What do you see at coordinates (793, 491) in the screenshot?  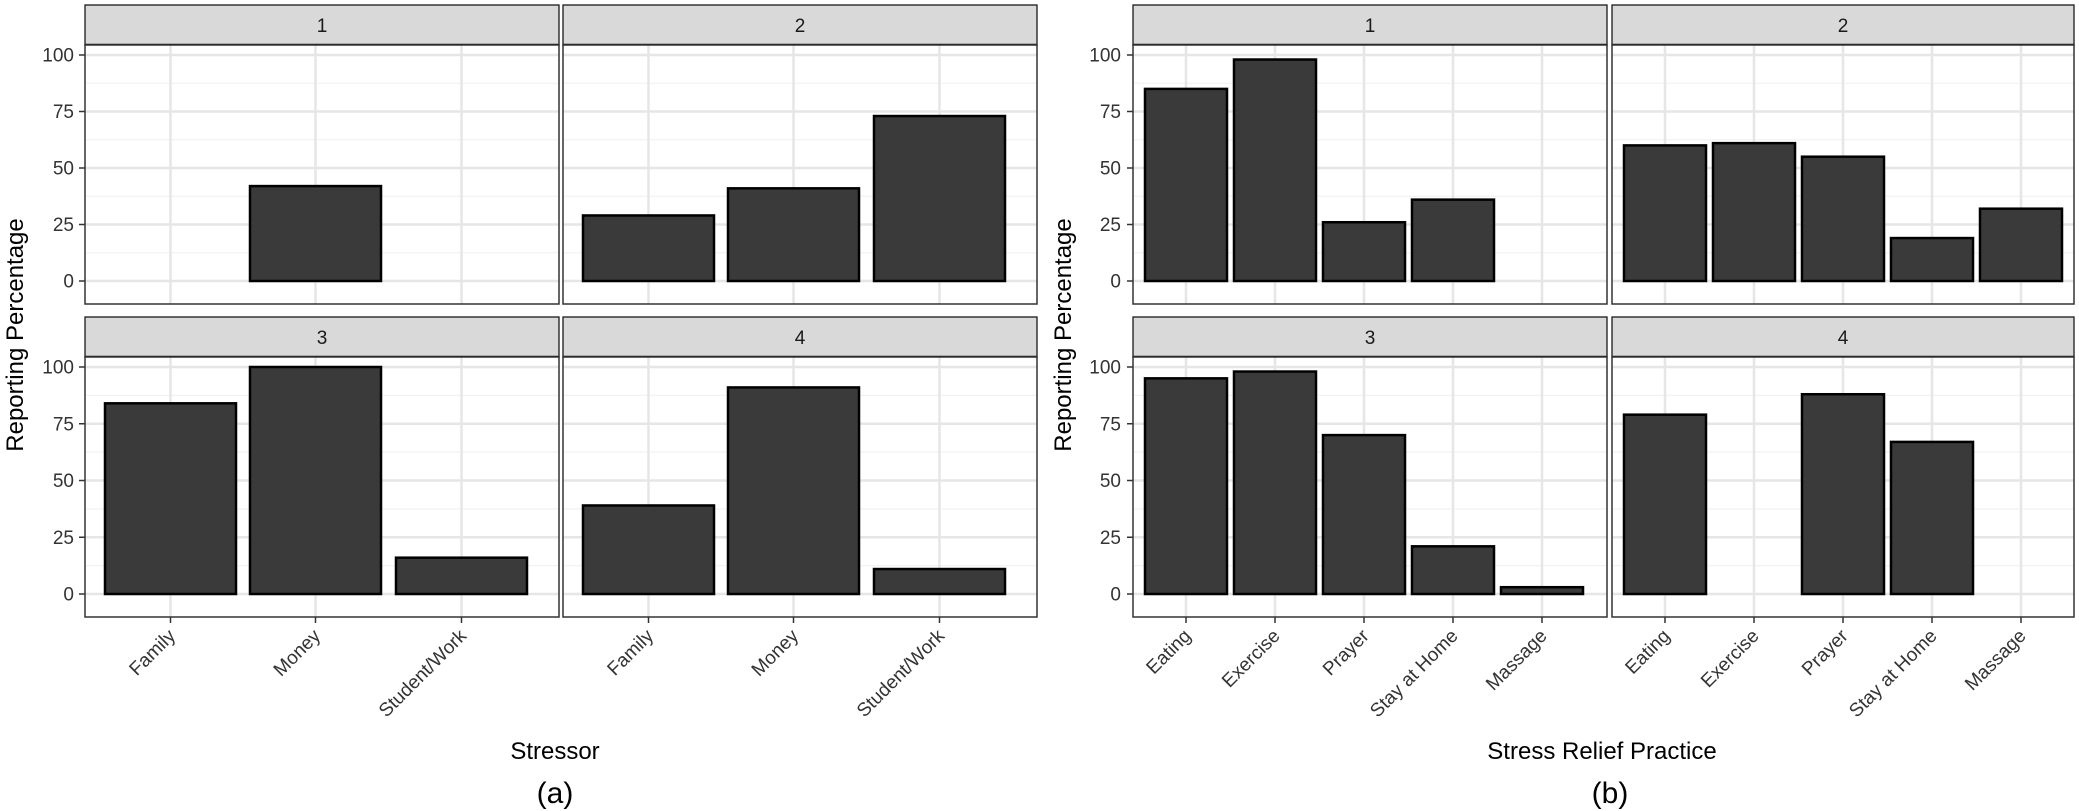 I see `chart-a-facet-4-bar-money` at bounding box center [793, 491].